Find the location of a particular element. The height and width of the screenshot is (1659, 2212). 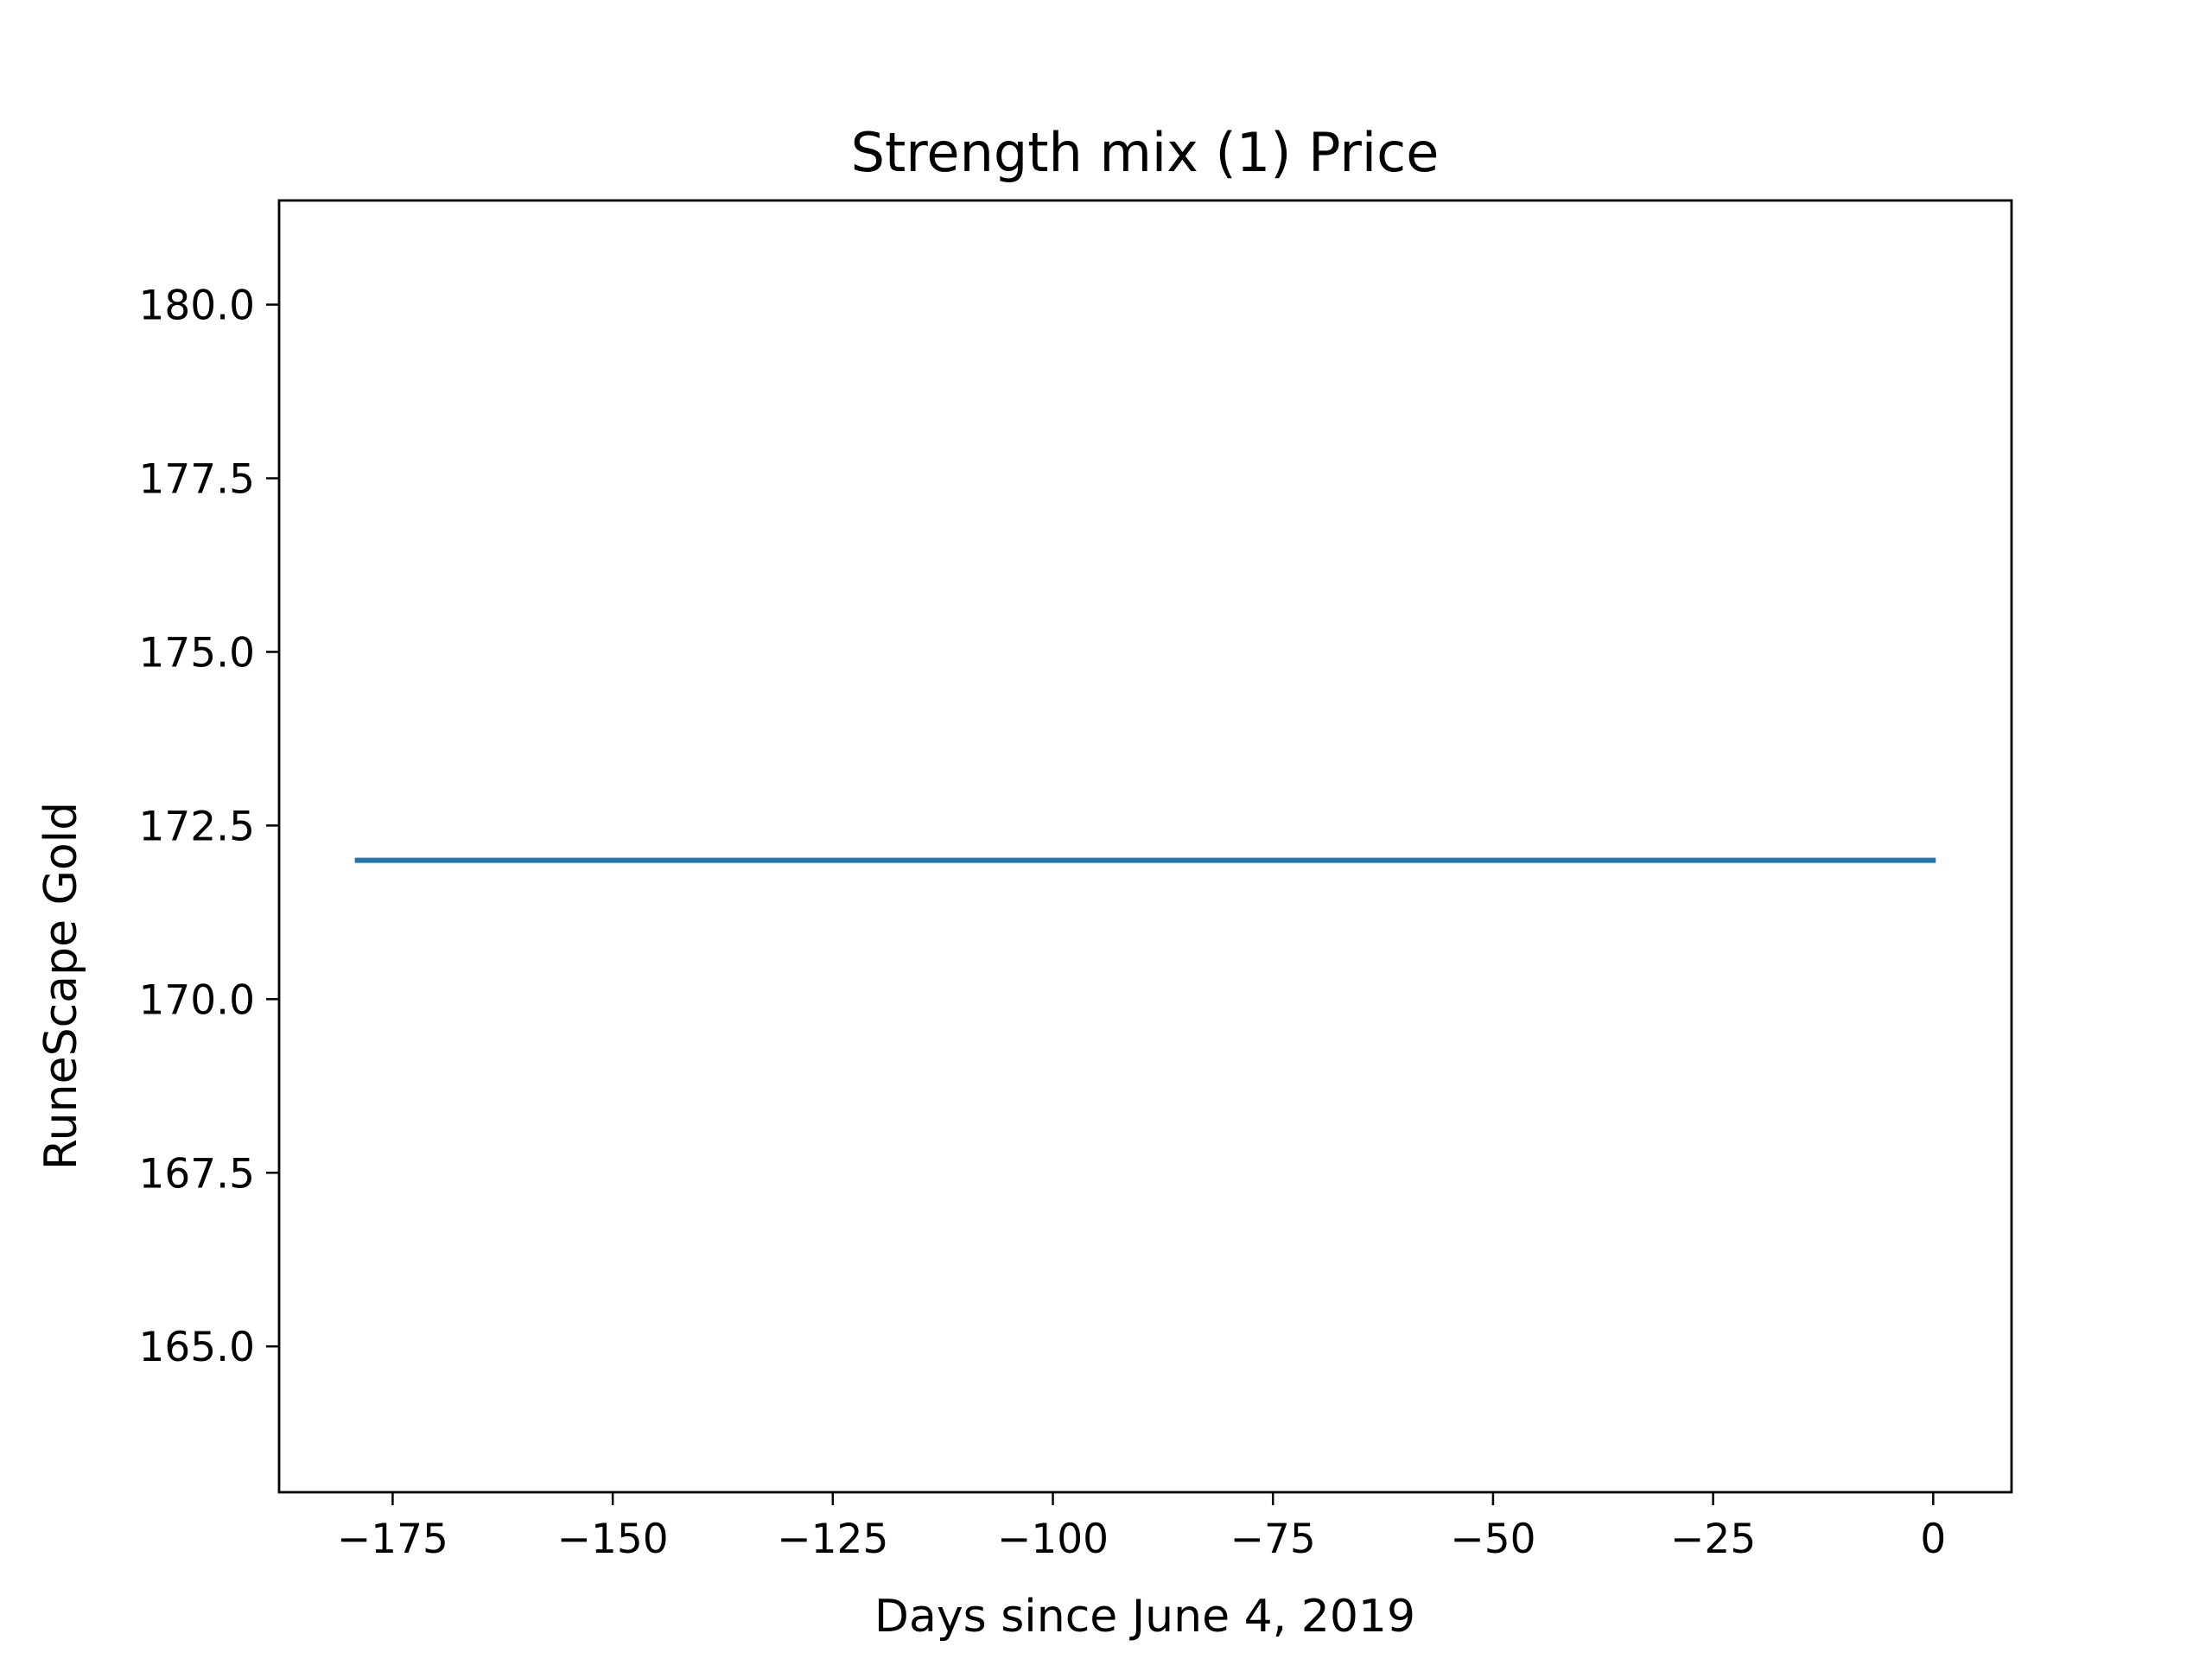

y-tick-label: 177.5 is located at coordinates (196, 480).